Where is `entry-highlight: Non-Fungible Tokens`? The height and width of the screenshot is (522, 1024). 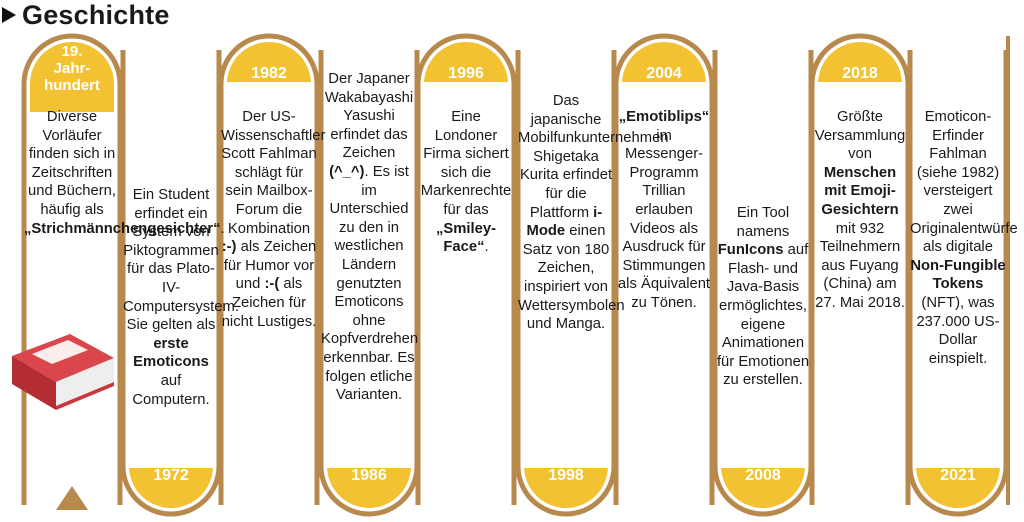
entry-highlight: Non-Fungible Tokens is located at coordinates (958, 275).